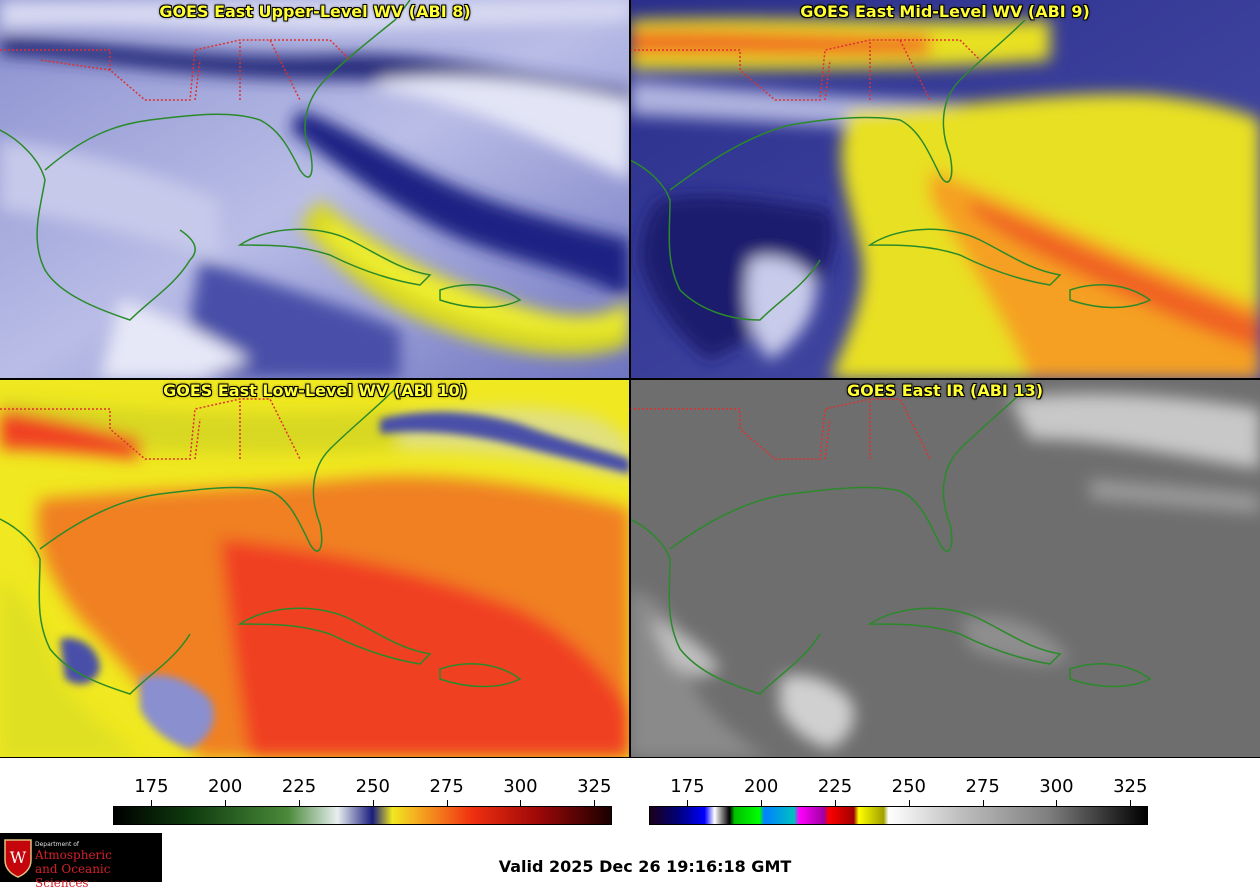 This screenshot has height=890, width=1260. I want to click on logo-dept-text: Department of, so click(57, 844).